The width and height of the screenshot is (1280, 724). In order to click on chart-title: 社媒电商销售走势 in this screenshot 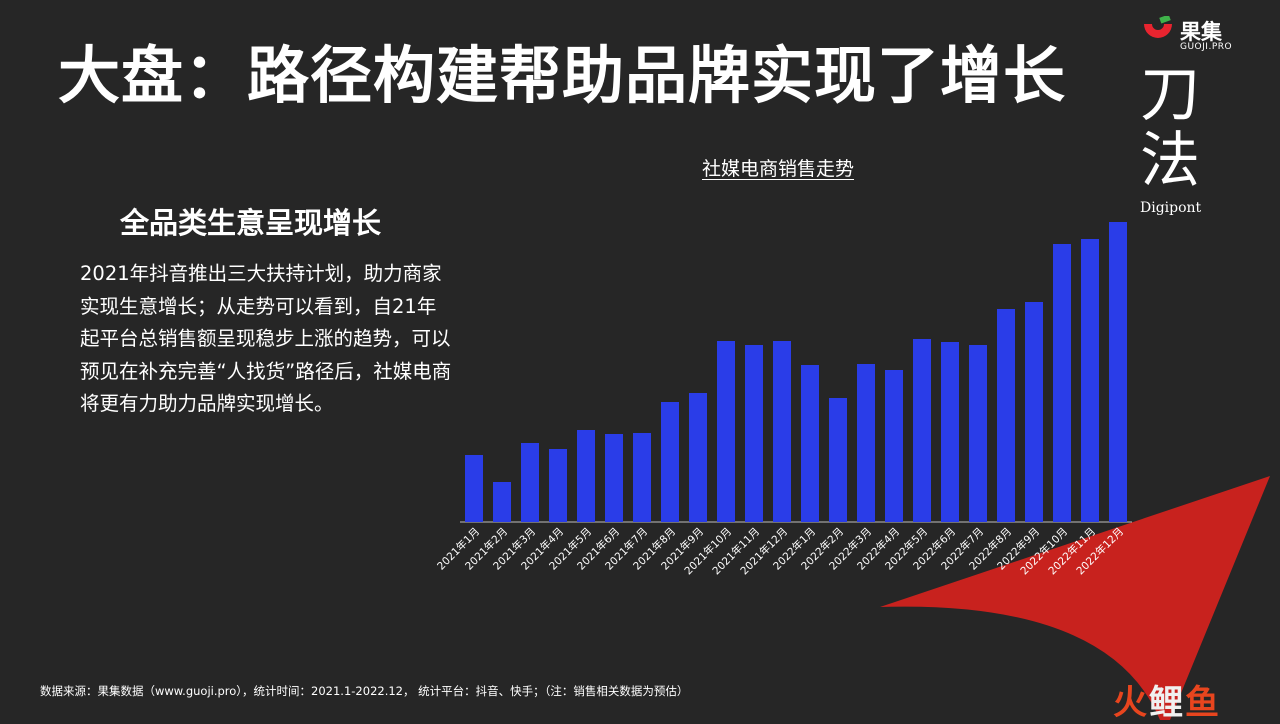, I will do `click(778, 169)`.